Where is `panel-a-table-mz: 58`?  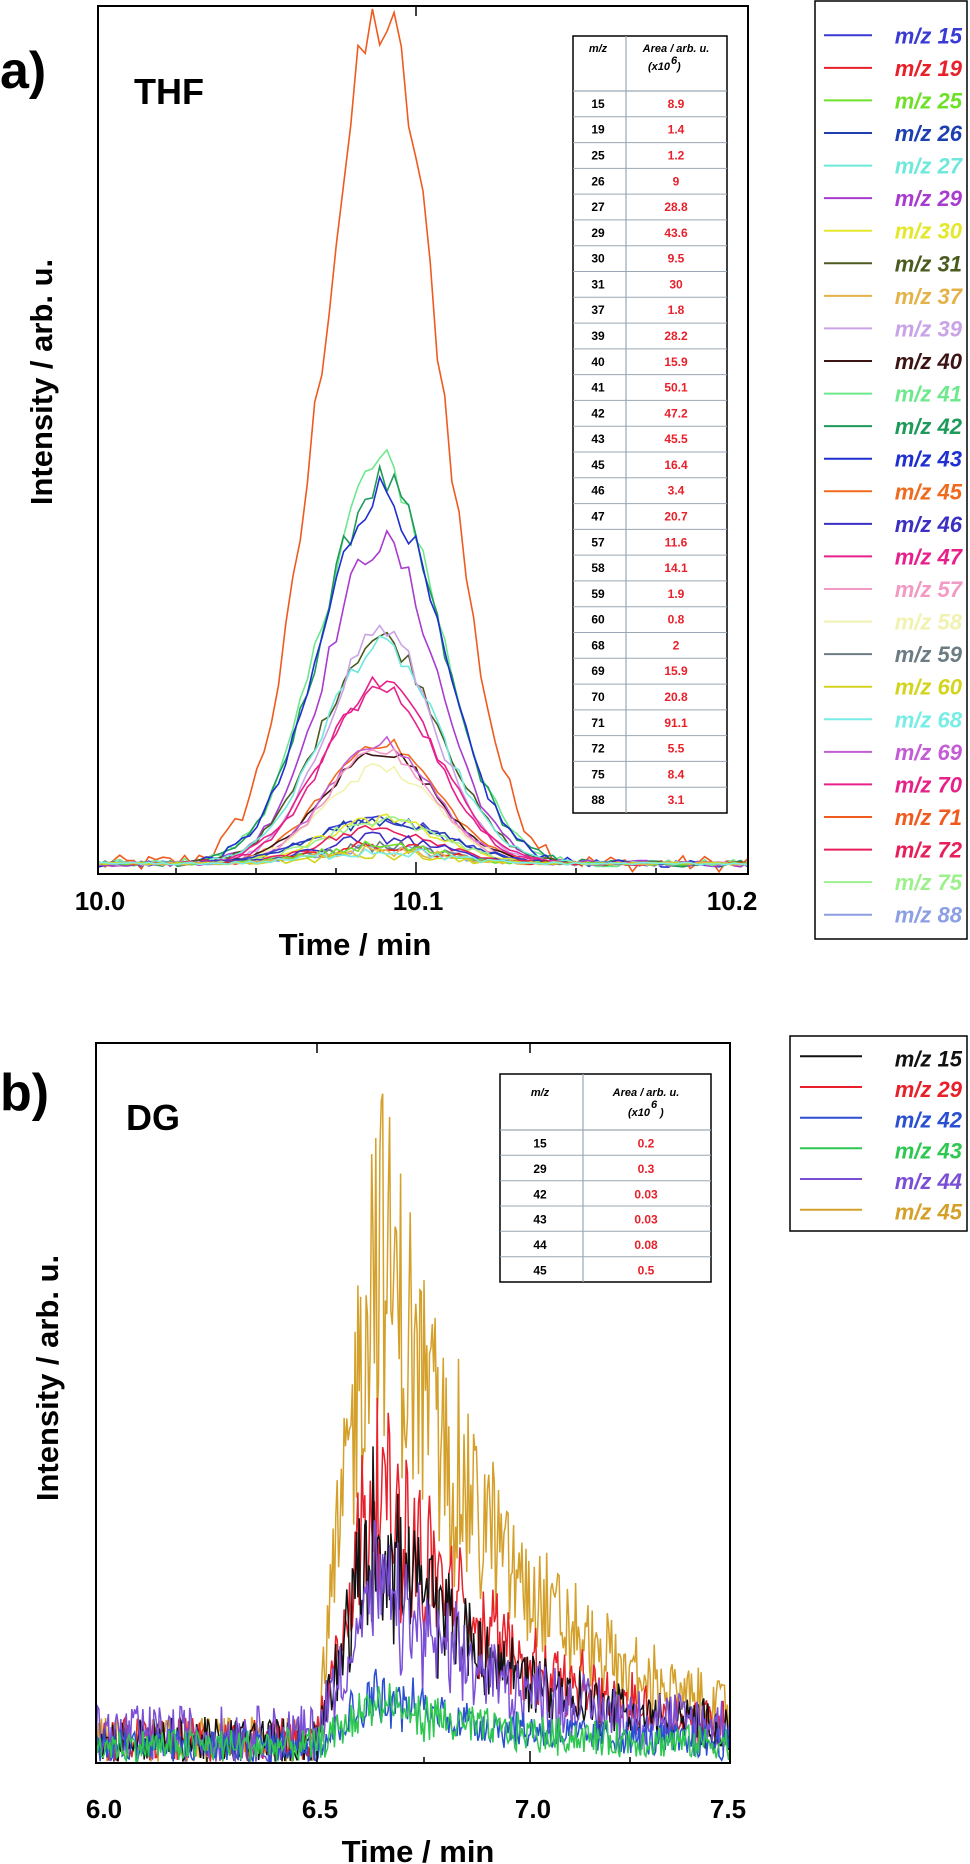
panel-a-table-mz: 58 is located at coordinates (598, 568).